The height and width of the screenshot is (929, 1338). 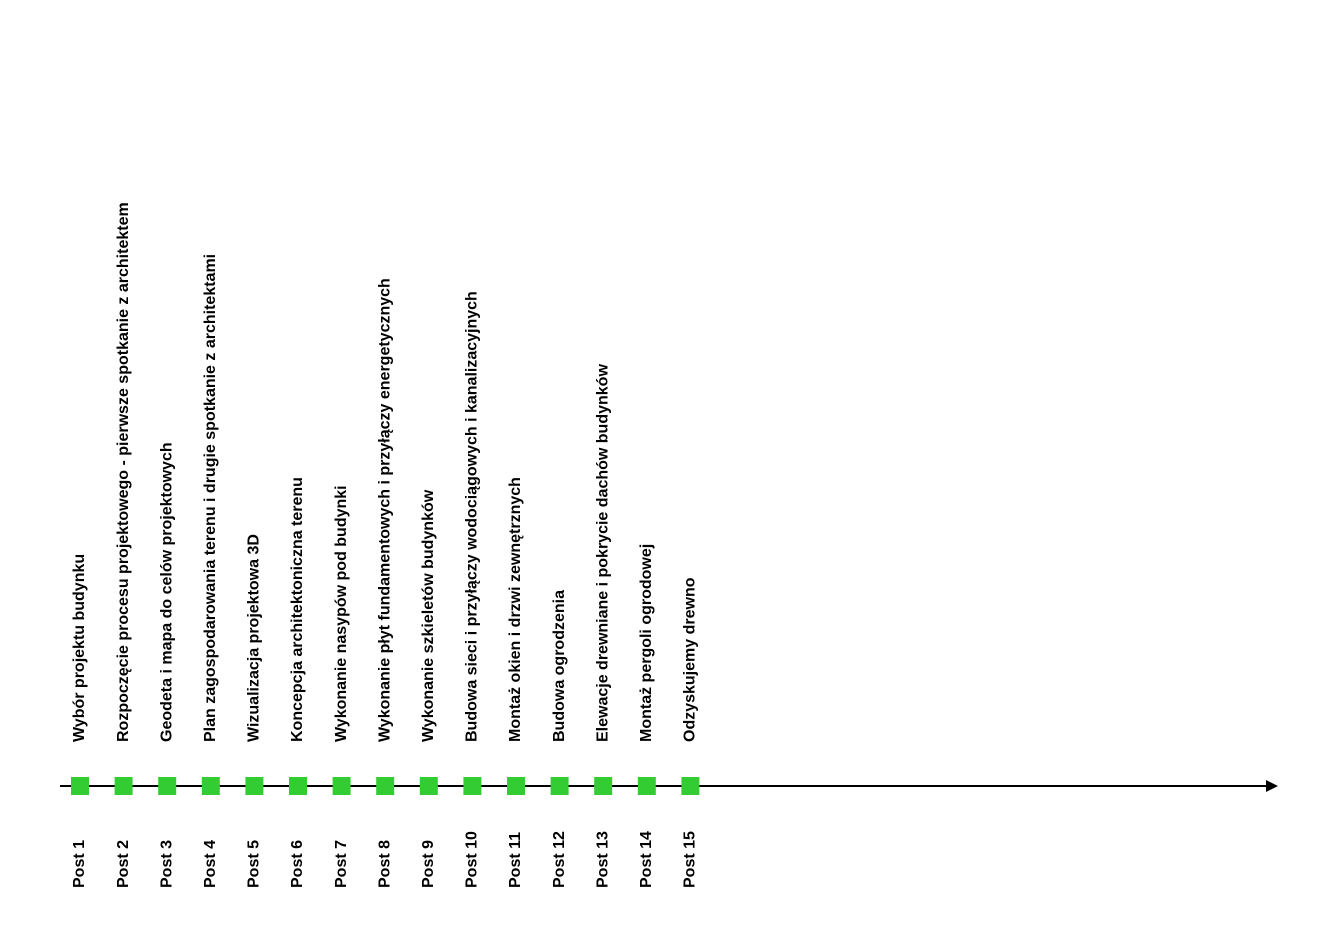 I want to click on axis-arrow, so click(x=1272, y=786).